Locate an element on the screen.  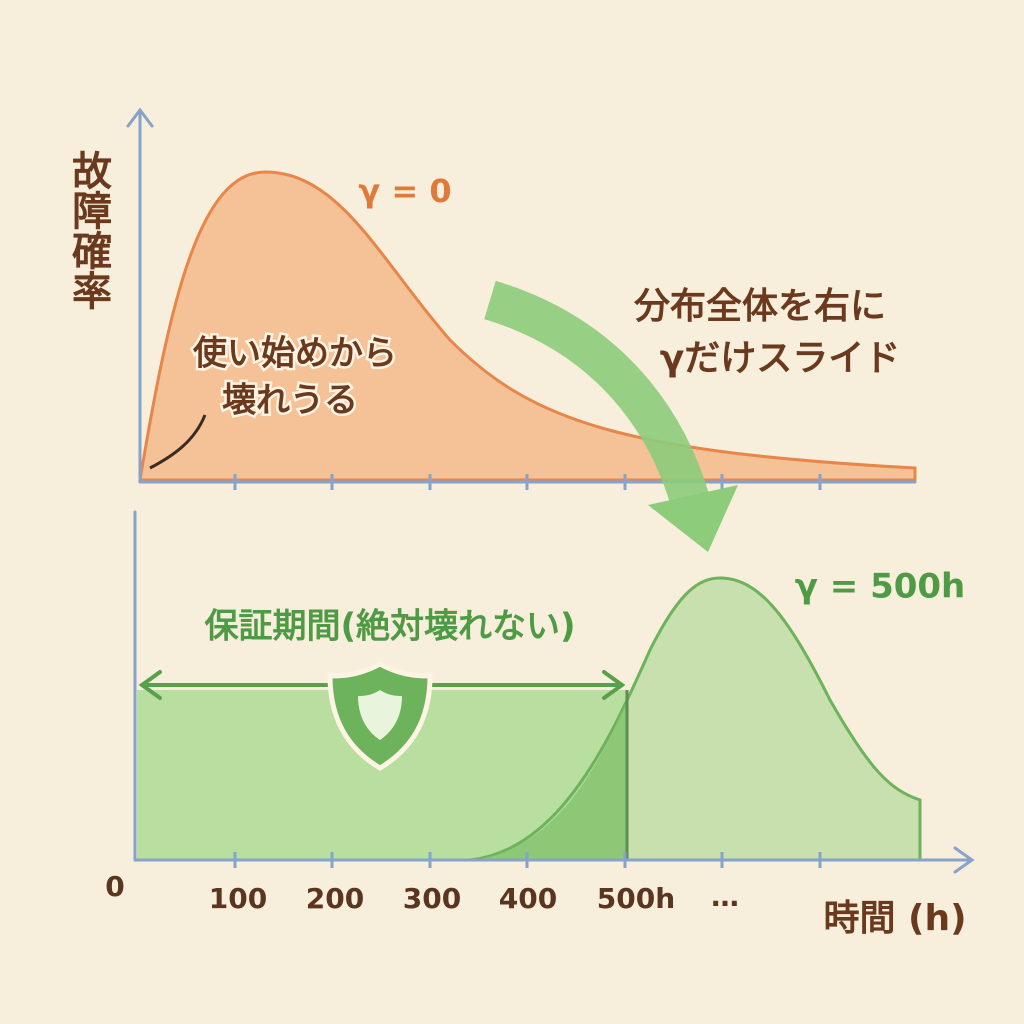
x-tick-label: 200 is located at coordinates (335, 898).